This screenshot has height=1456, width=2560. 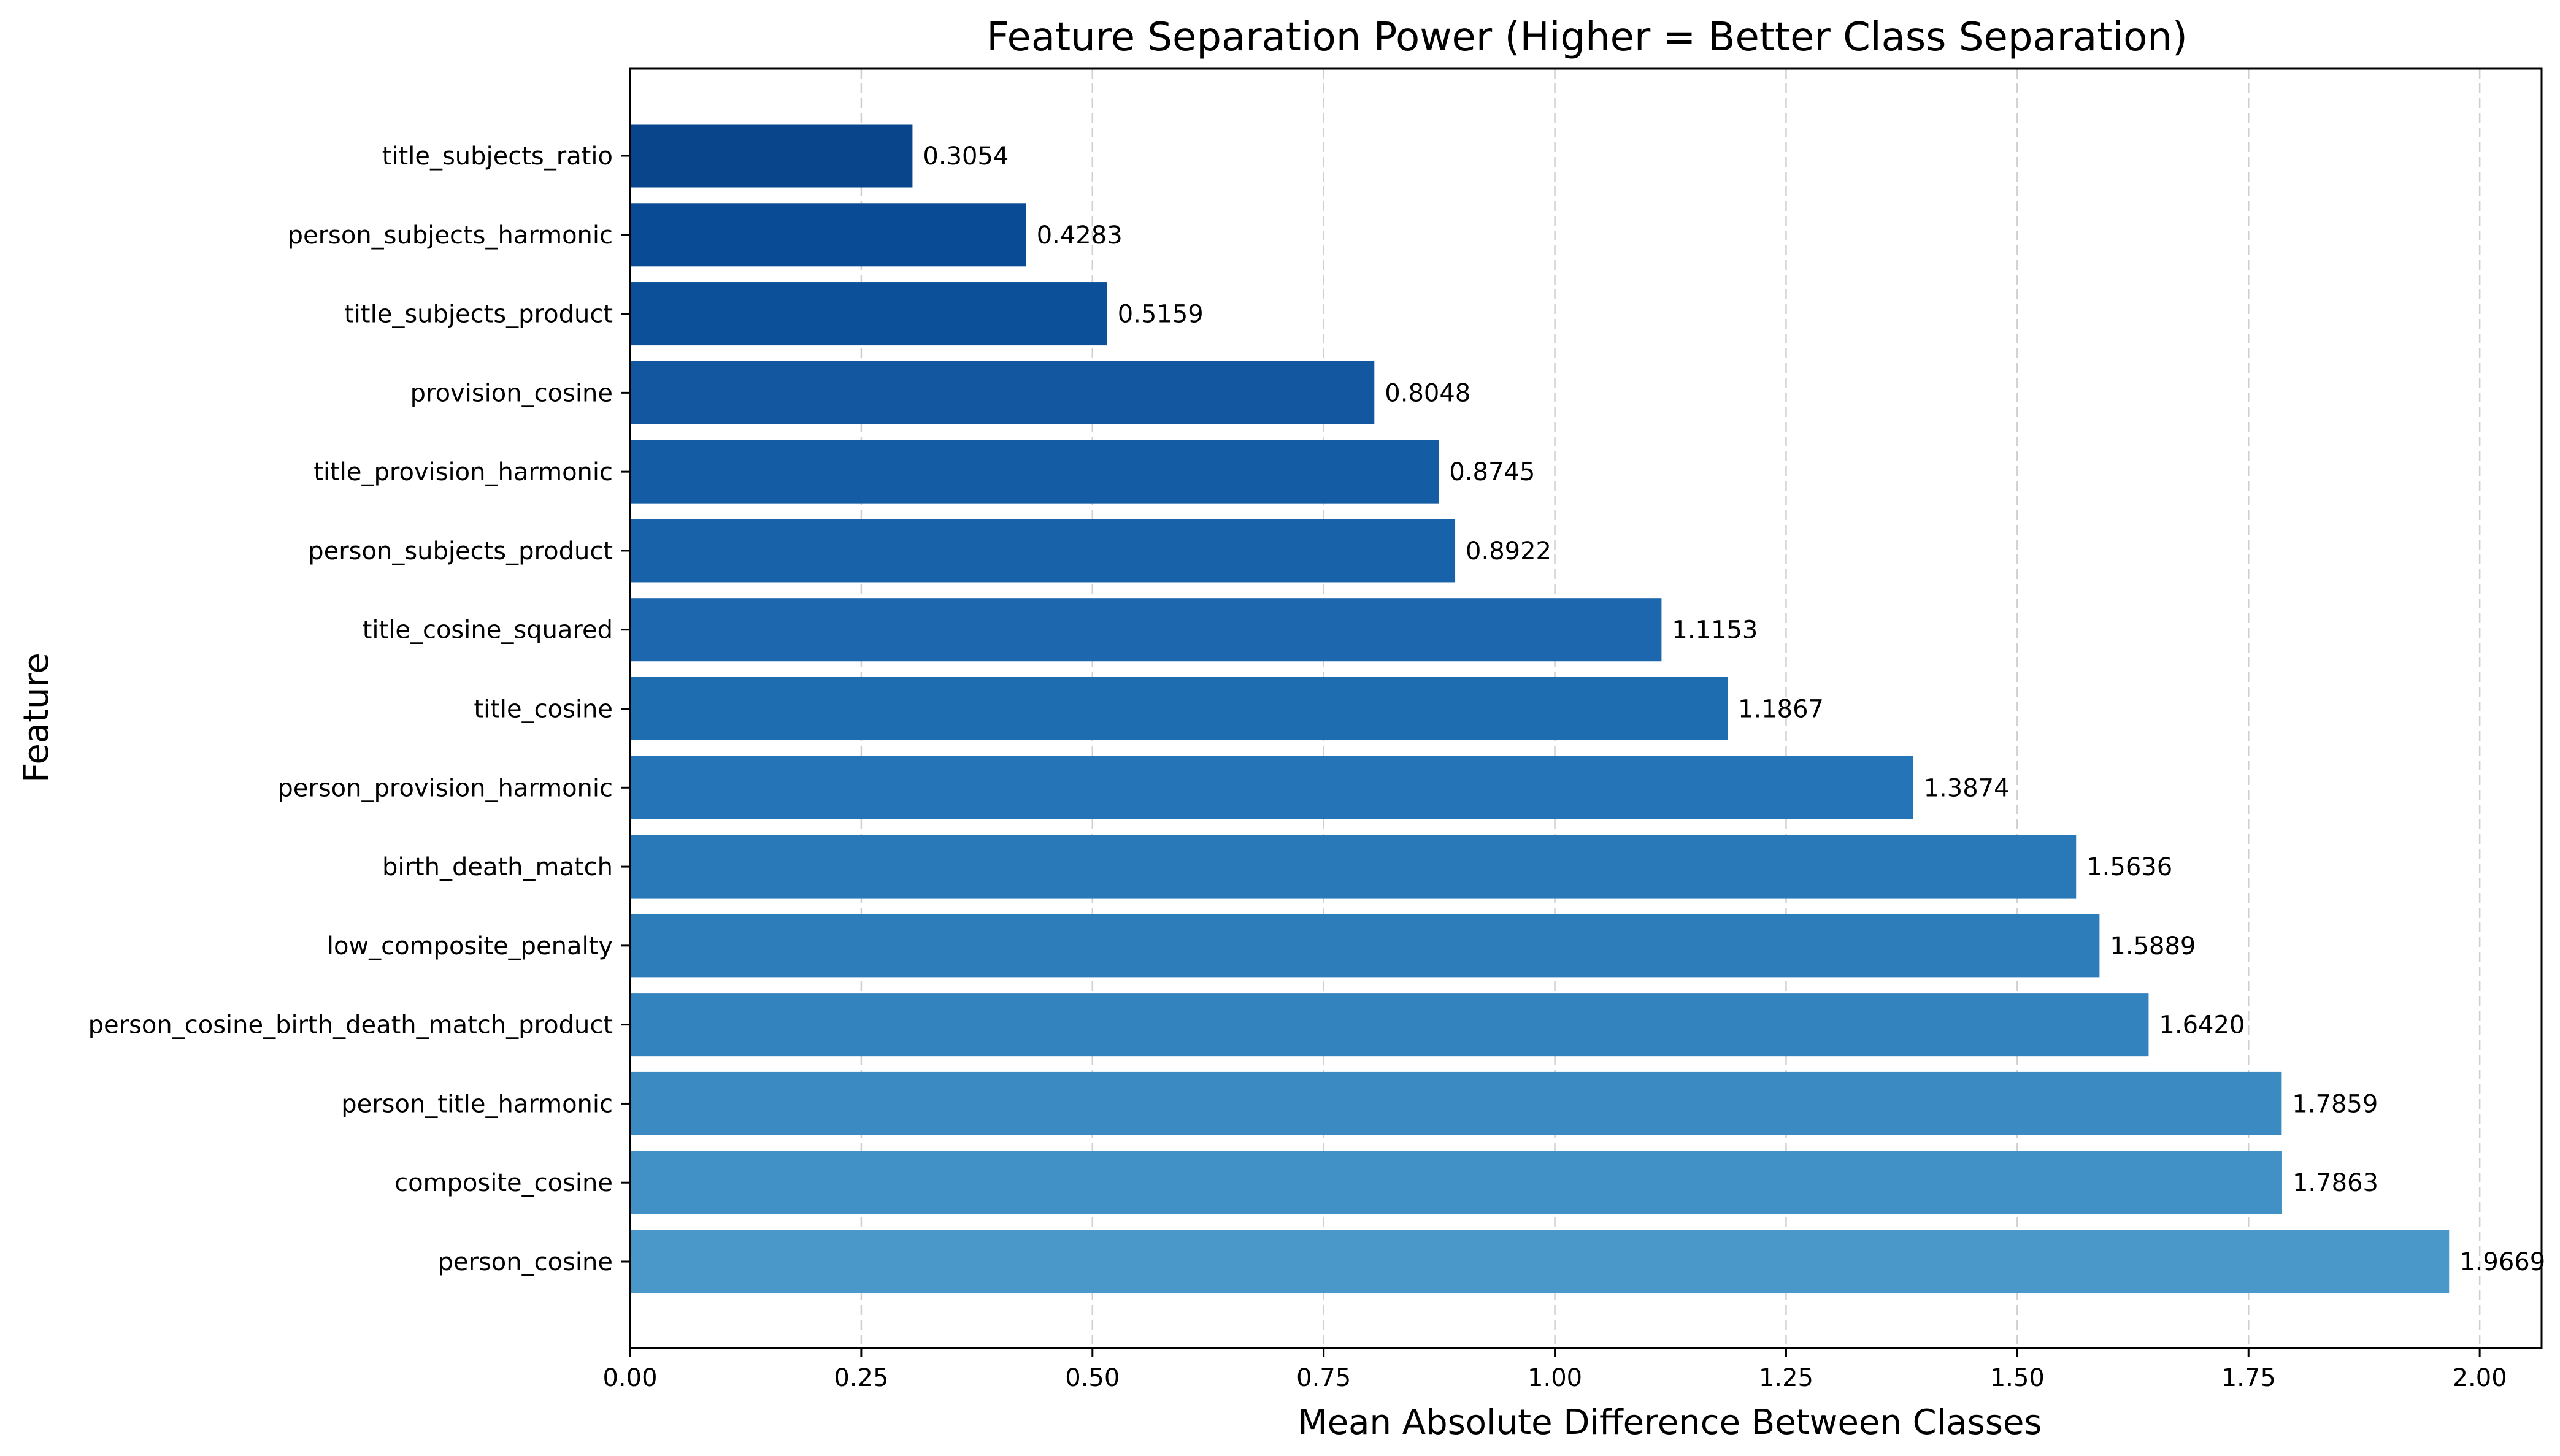 What do you see at coordinates (1509, 551) in the screenshot?
I see `bar-value-label: 0.8922` at bounding box center [1509, 551].